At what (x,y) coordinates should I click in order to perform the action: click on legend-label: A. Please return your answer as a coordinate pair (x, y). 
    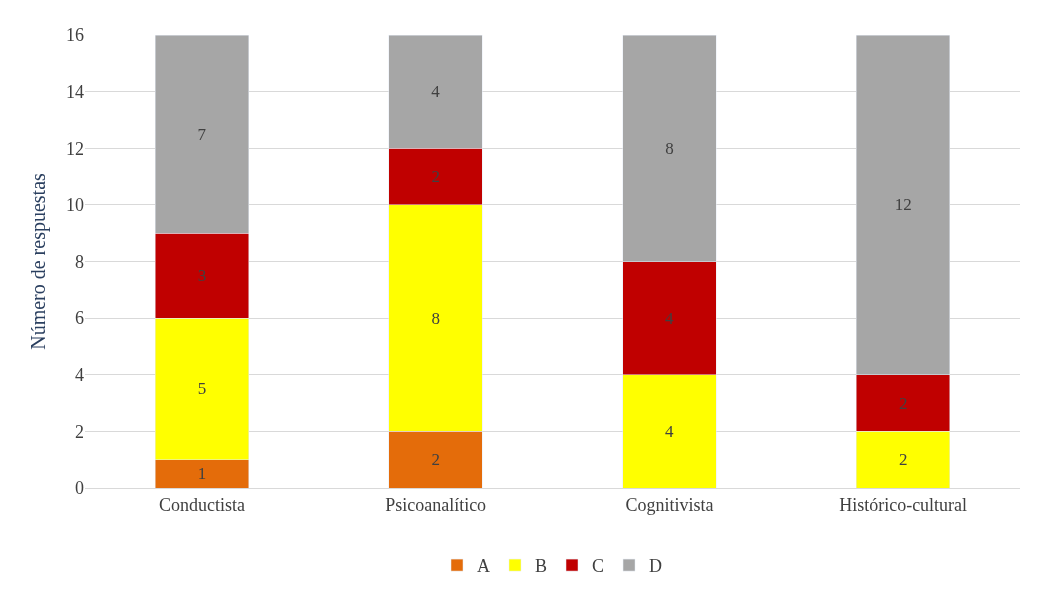
    Looking at the image, I should click on (483, 566).